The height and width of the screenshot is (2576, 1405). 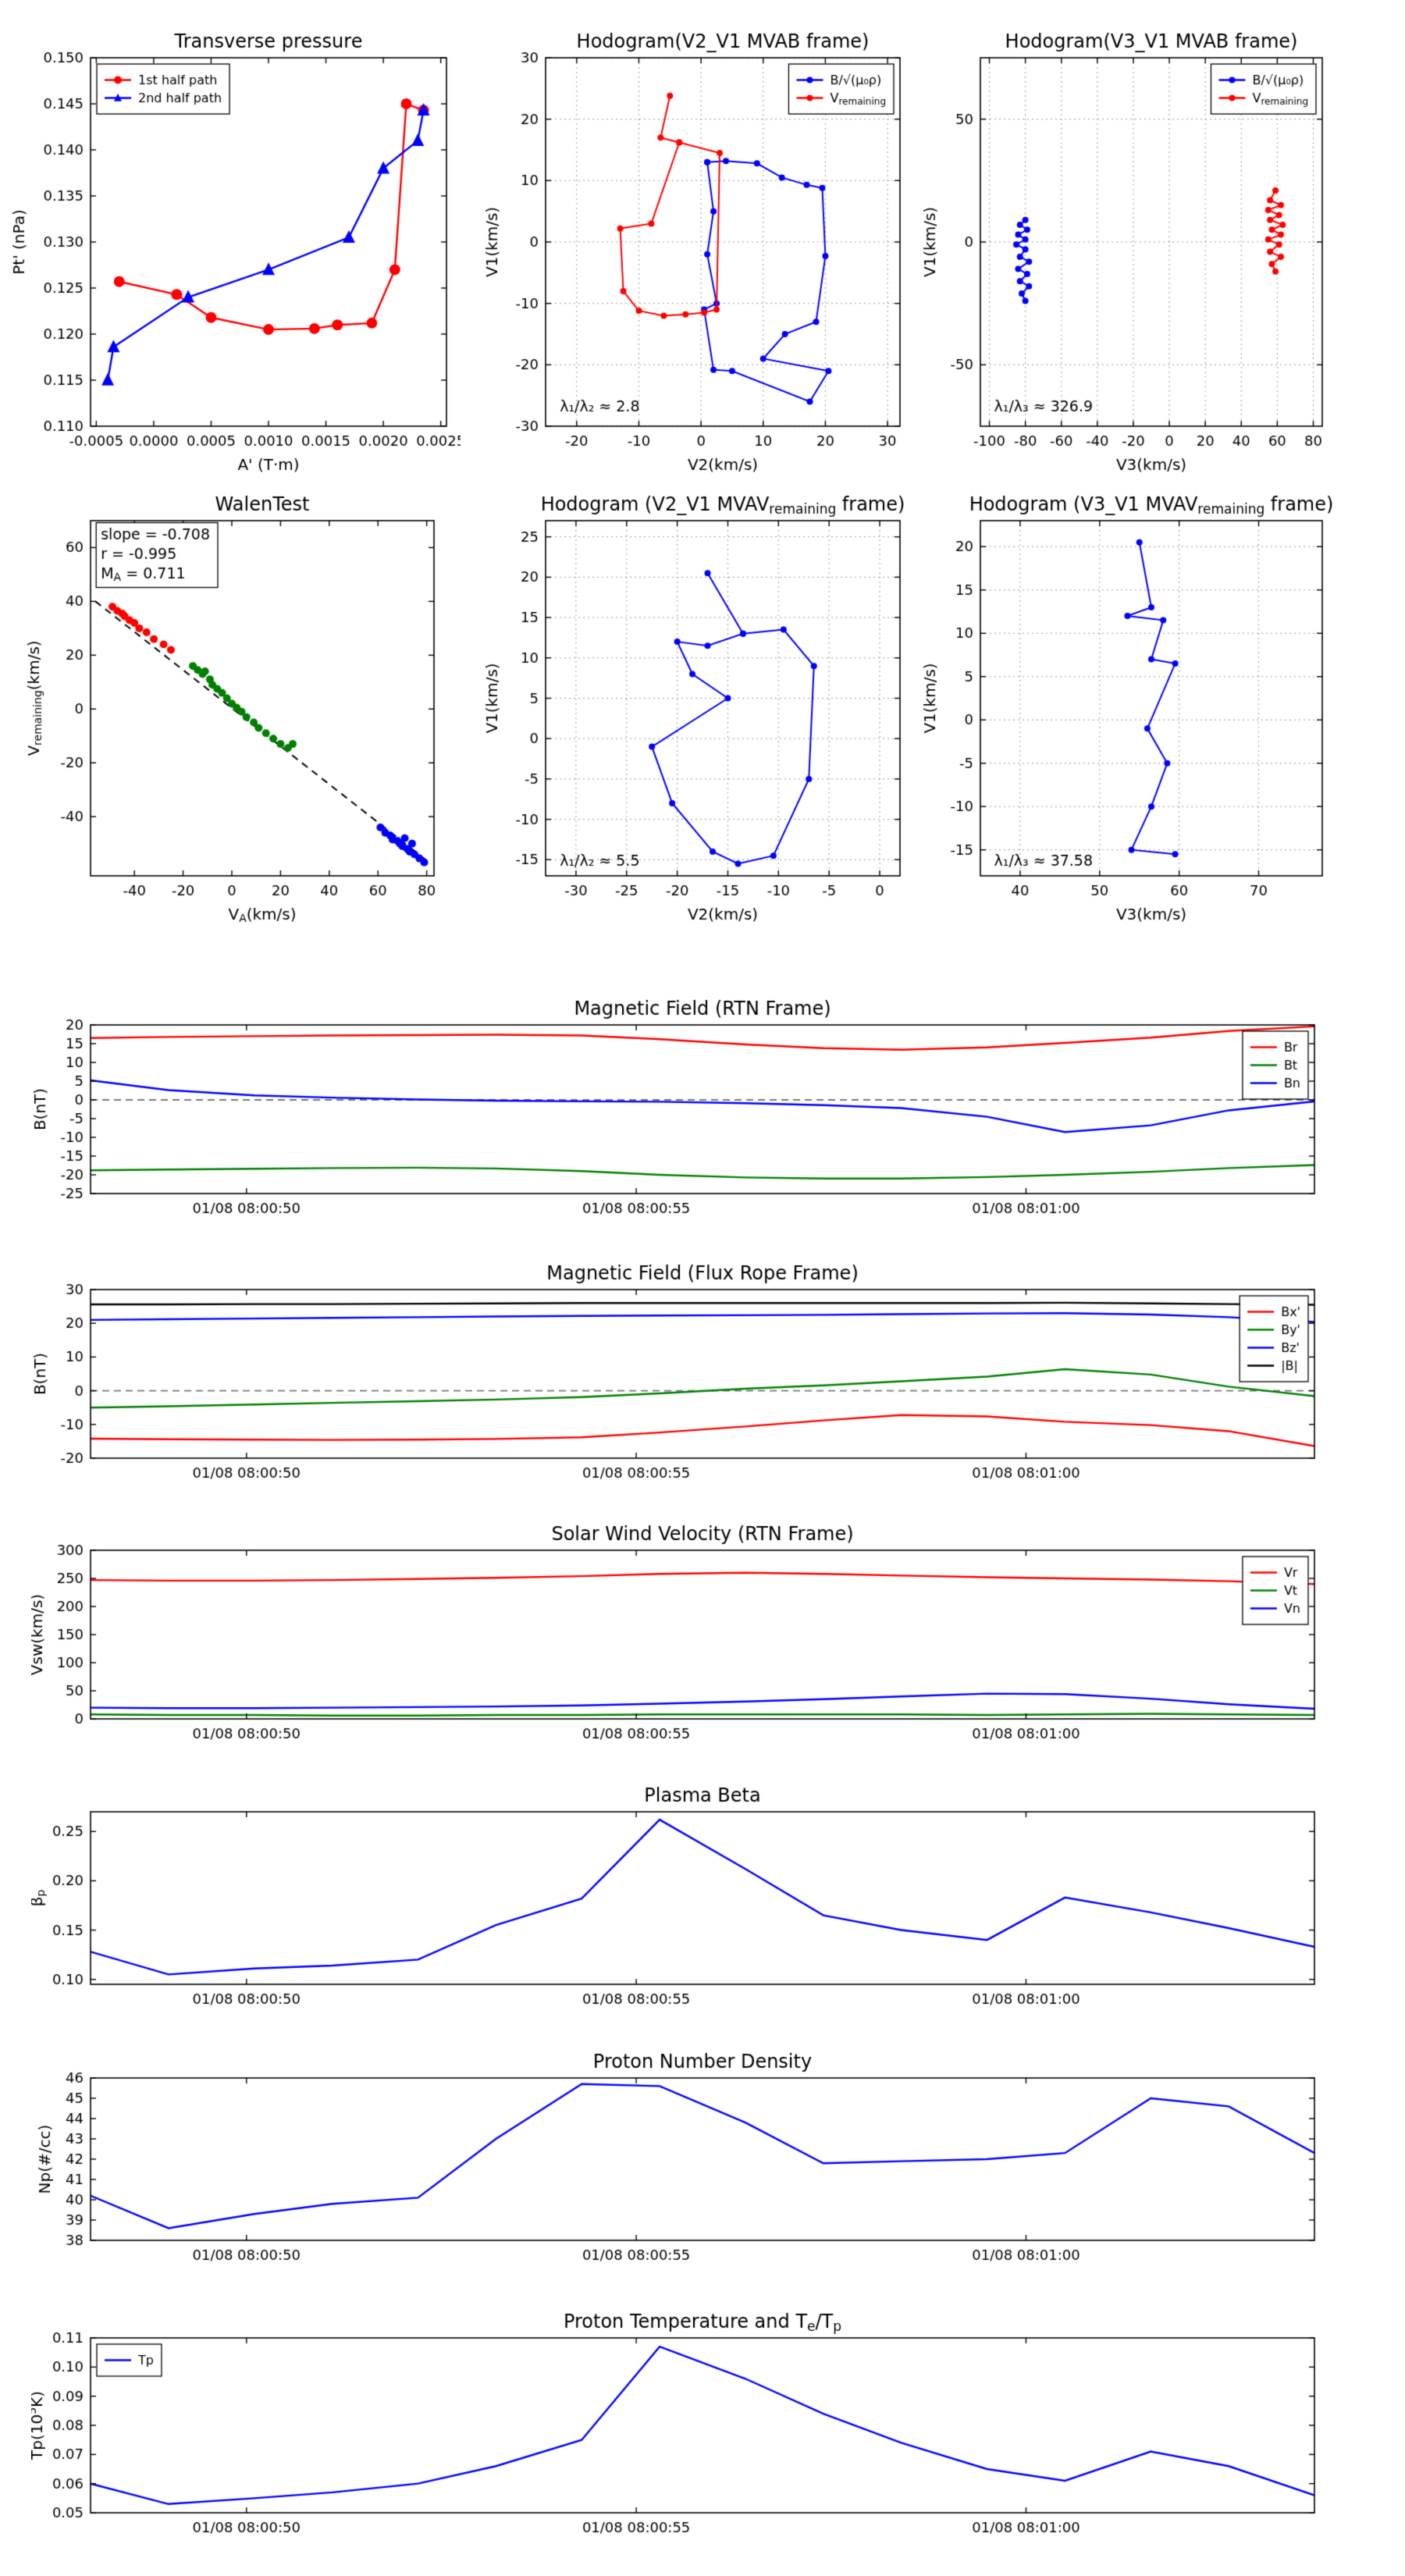 What do you see at coordinates (235, 258) in the screenshot?
I see `transverse-pressure-chart` at bounding box center [235, 258].